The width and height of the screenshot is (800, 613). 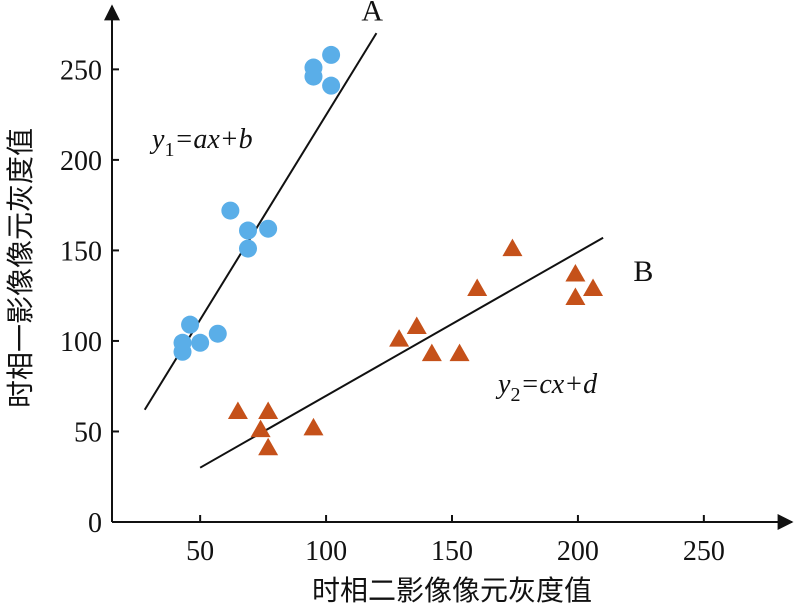 What do you see at coordinates (200, 551) in the screenshot?
I see `x-tick-label: 50` at bounding box center [200, 551].